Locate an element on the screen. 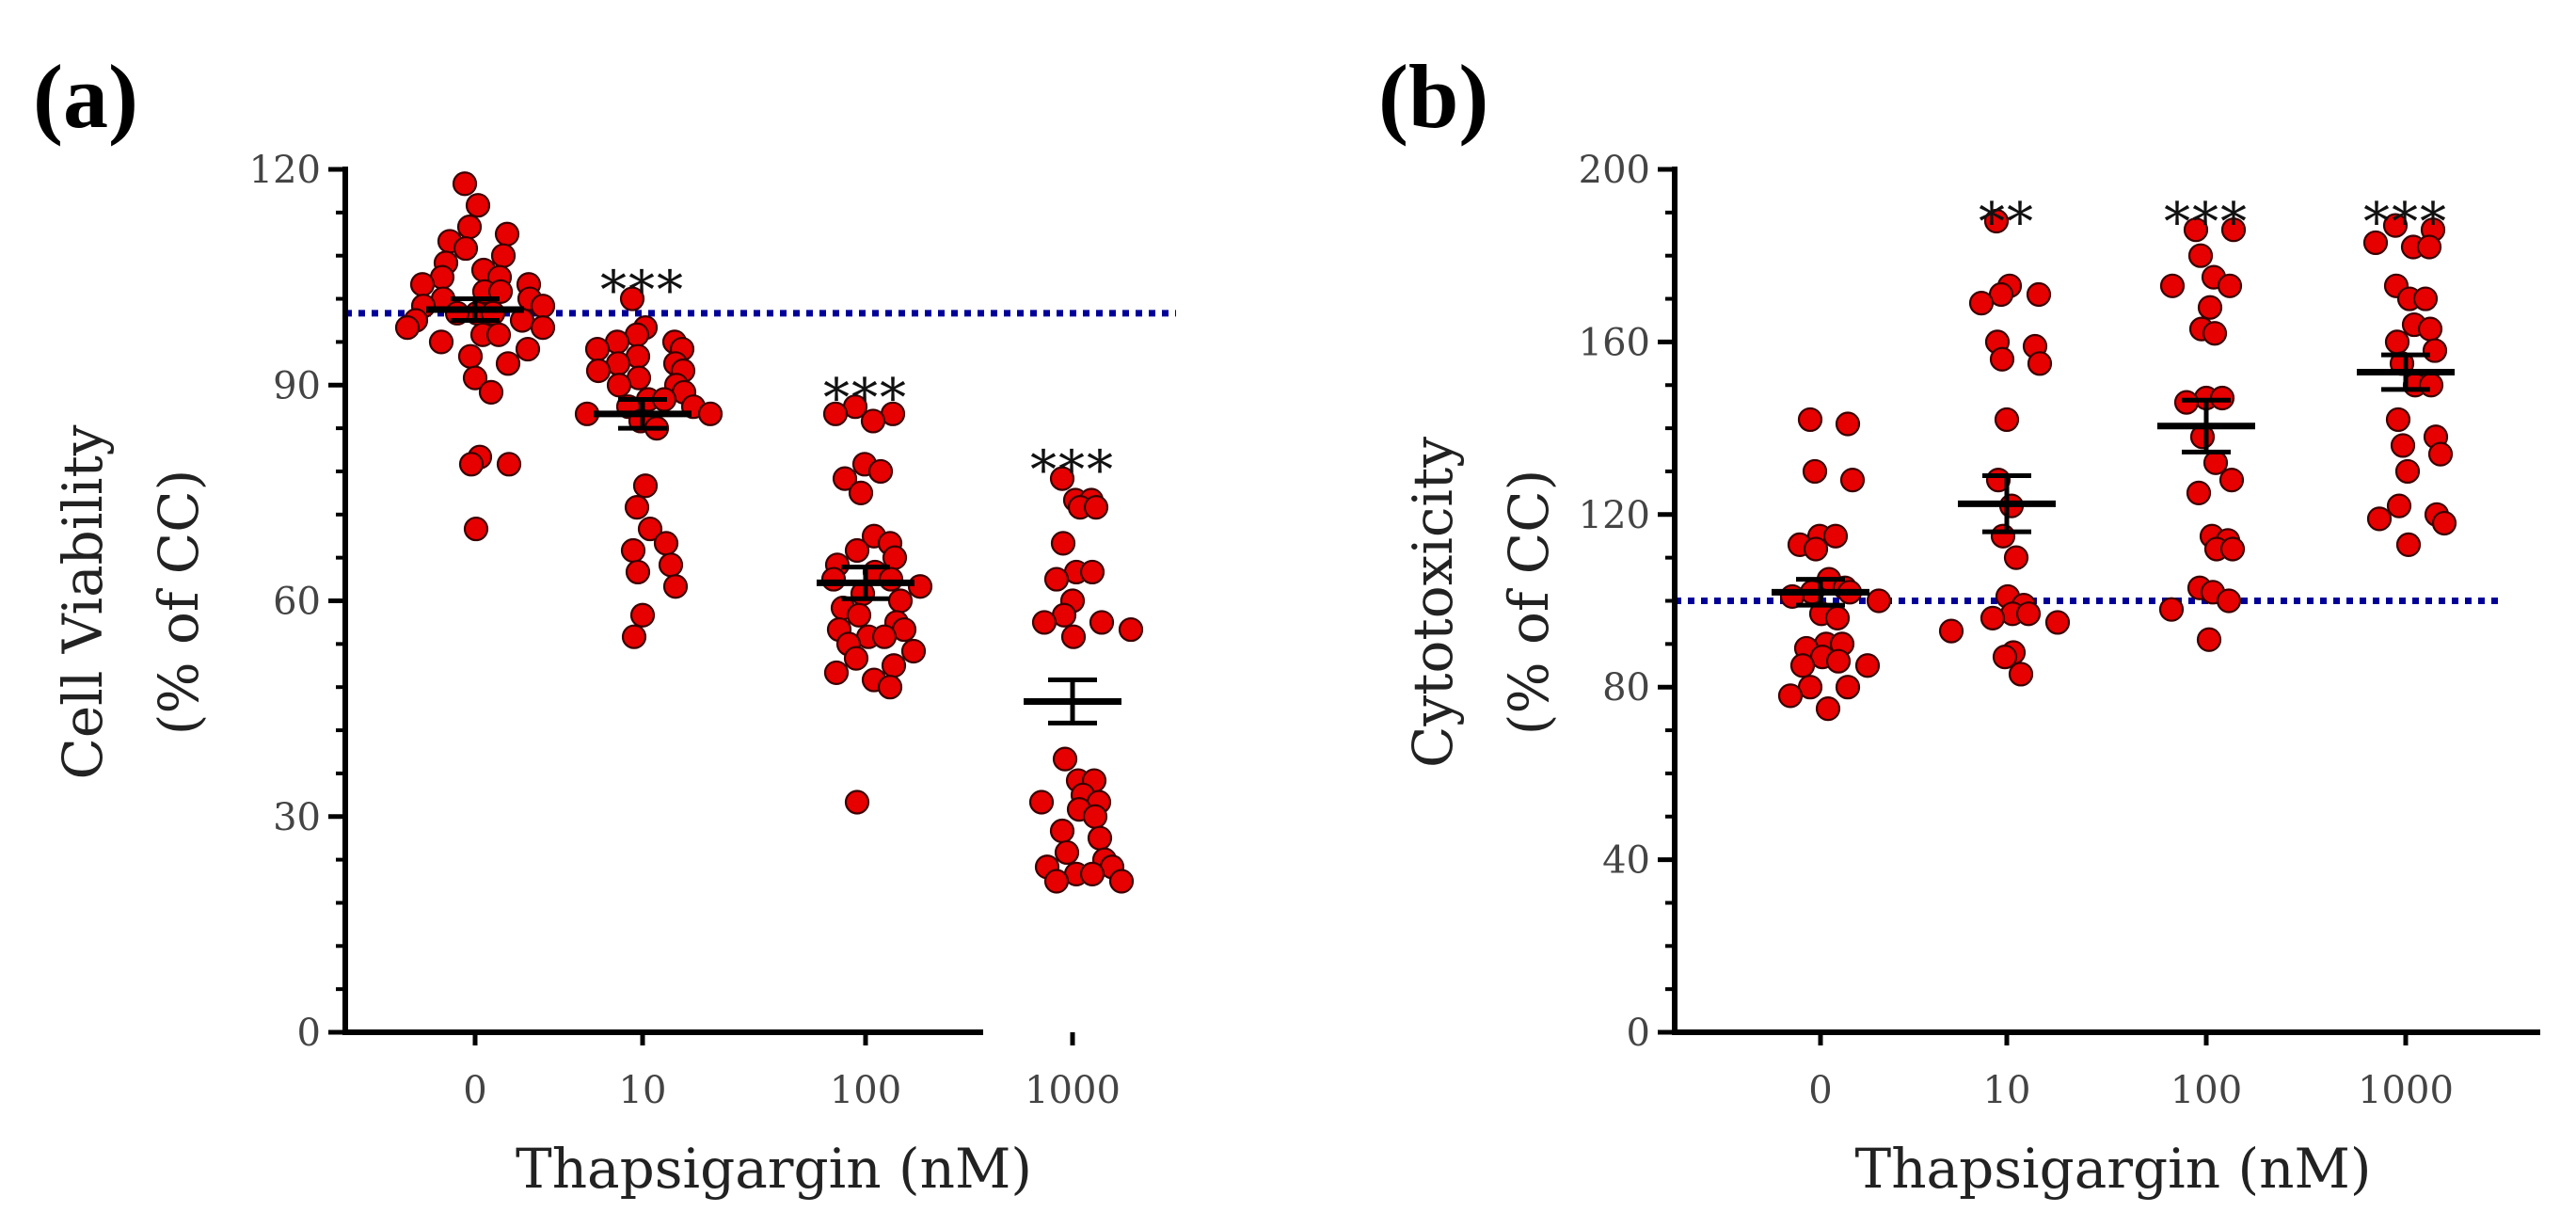 Image resolution: width=2576 pixels, height=1228 pixels. y-tick-label: 30 is located at coordinates (297, 817).